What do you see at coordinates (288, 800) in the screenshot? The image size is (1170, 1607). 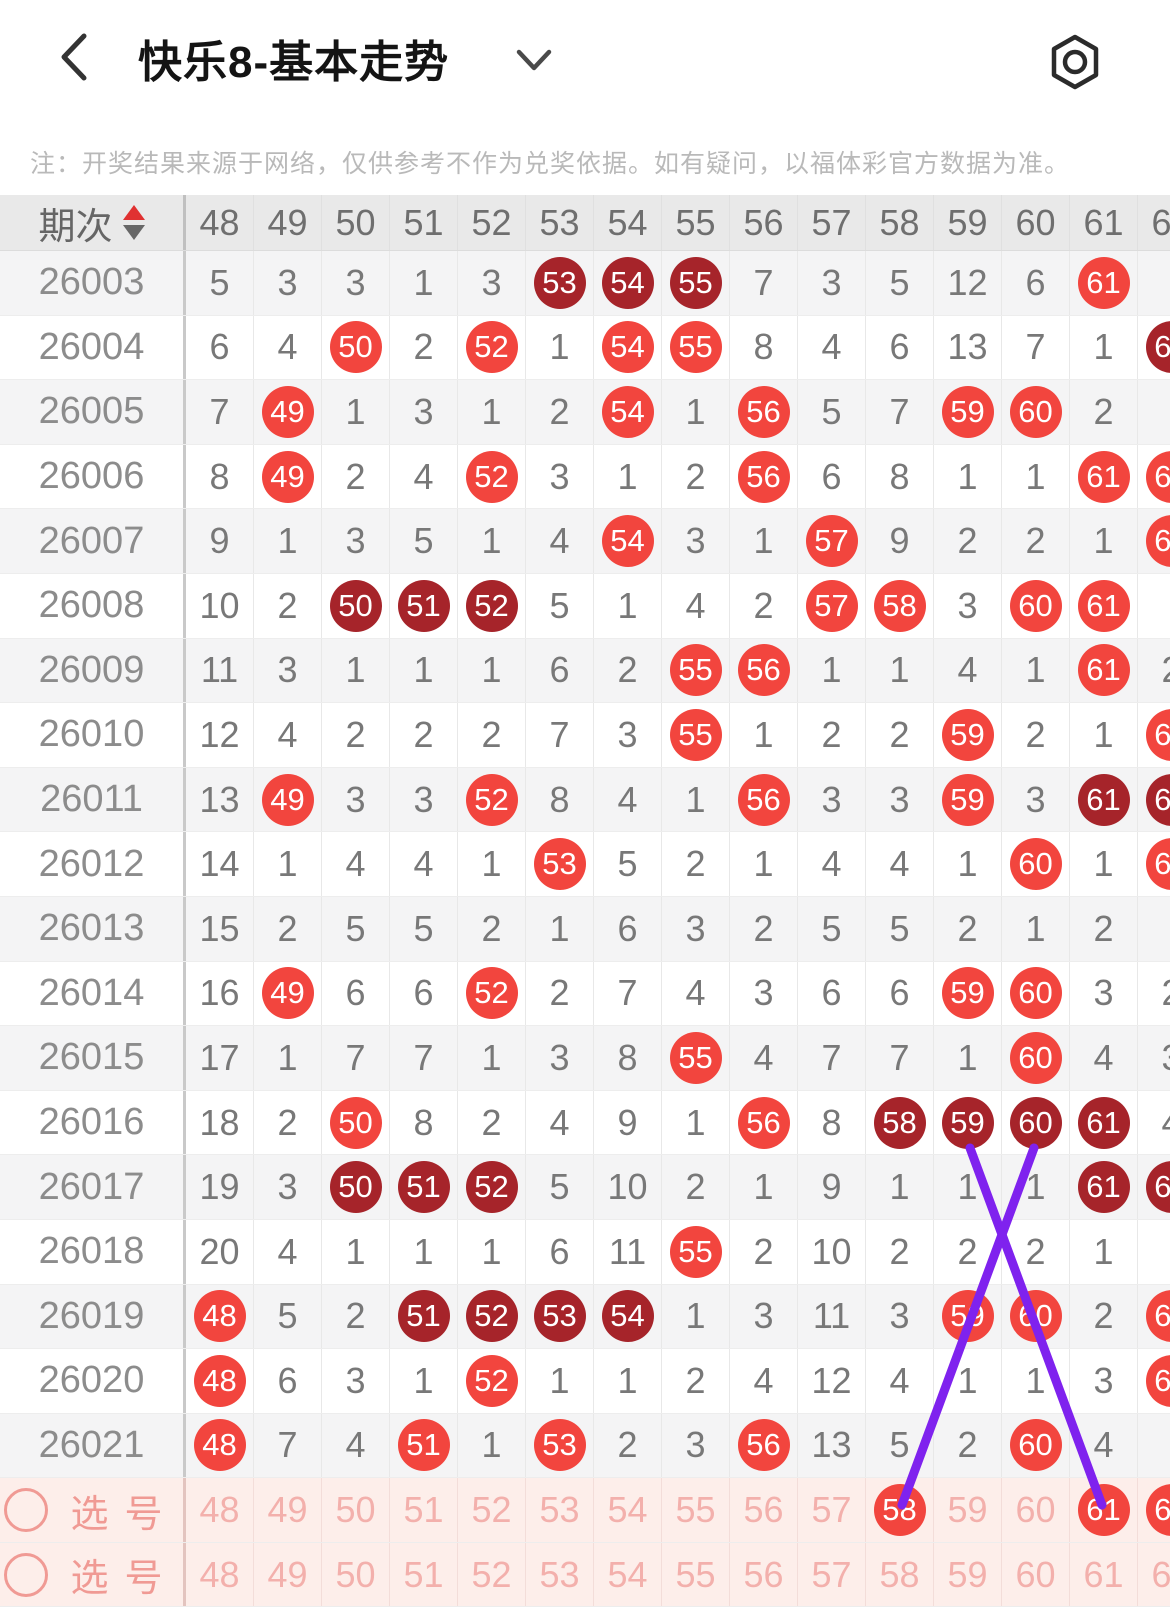 I see `number-cell: 49` at bounding box center [288, 800].